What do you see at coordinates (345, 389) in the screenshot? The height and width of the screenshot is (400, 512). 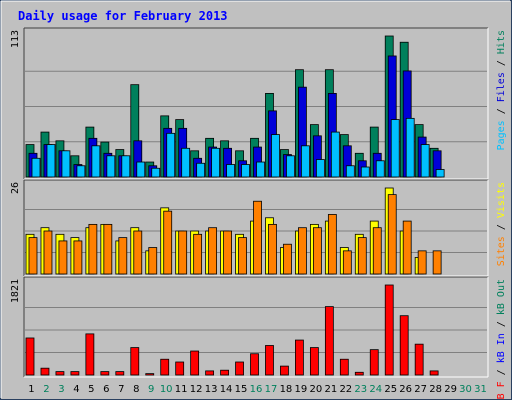 I see `x-tick-label: 22` at bounding box center [345, 389].